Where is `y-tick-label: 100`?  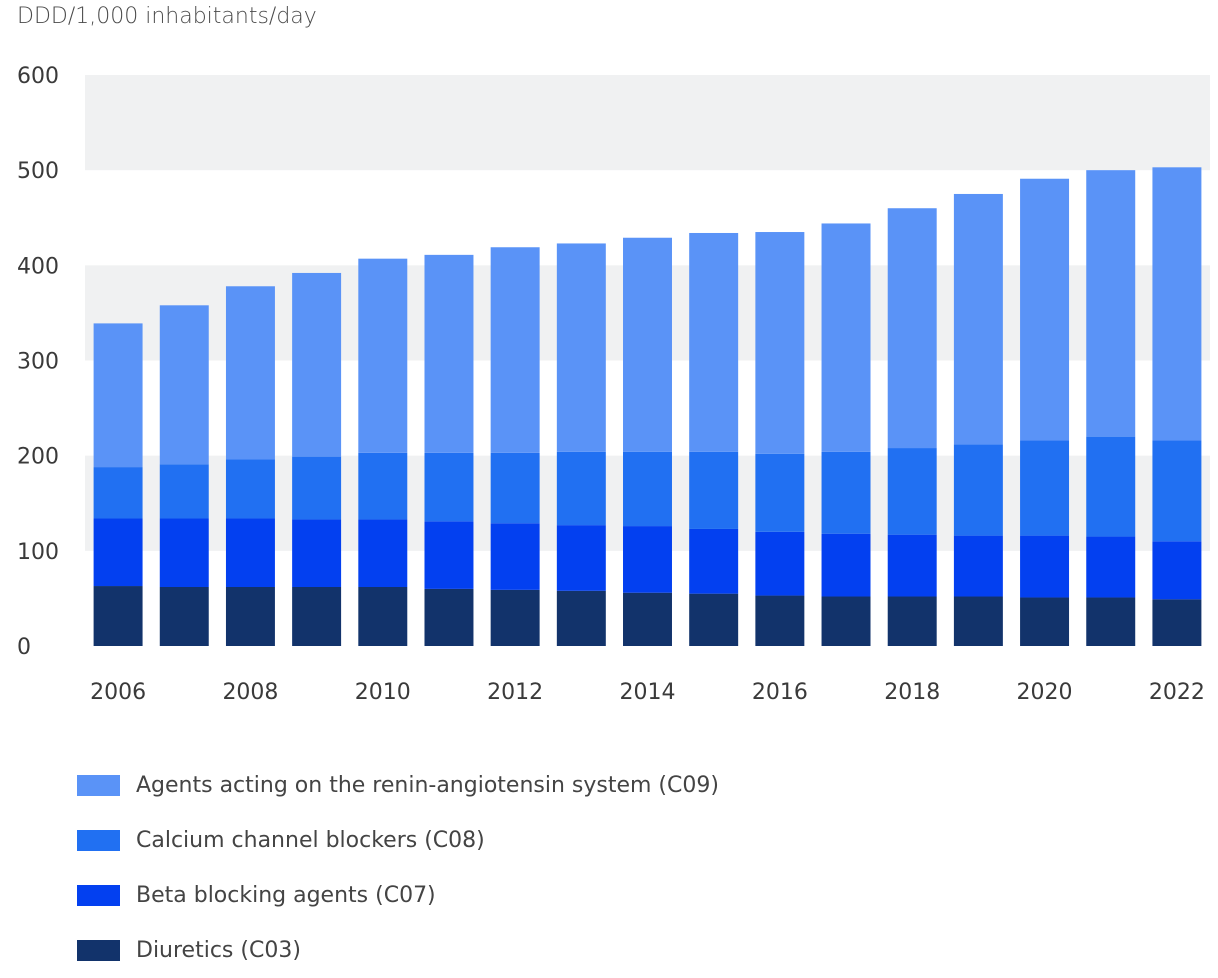
y-tick-label: 100 is located at coordinates (38, 552).